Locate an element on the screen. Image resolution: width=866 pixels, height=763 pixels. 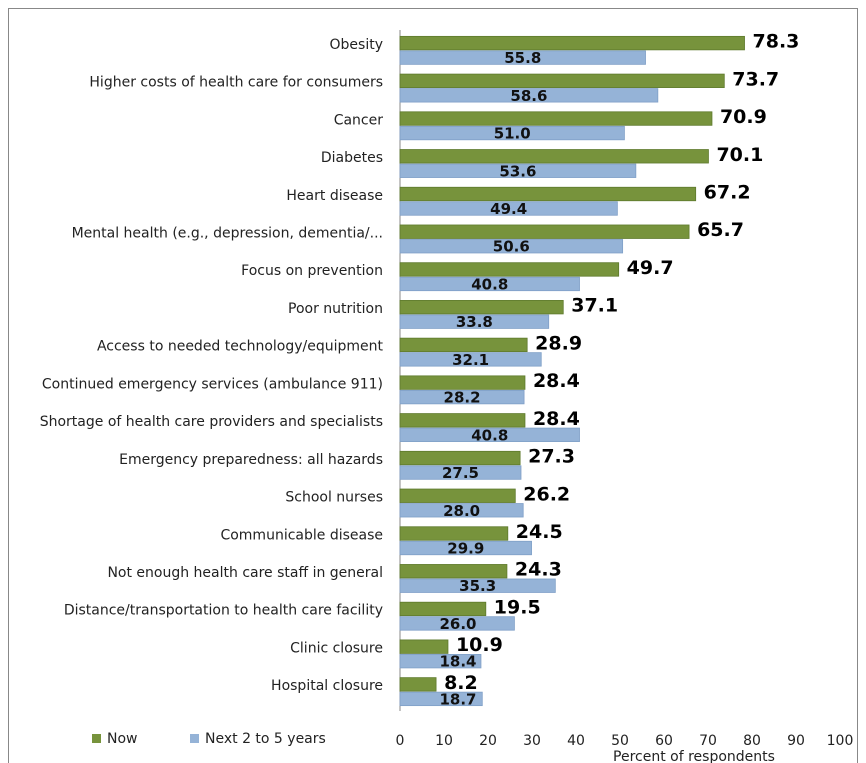
data-label: 53.6 is located at coordinates (517, 171).